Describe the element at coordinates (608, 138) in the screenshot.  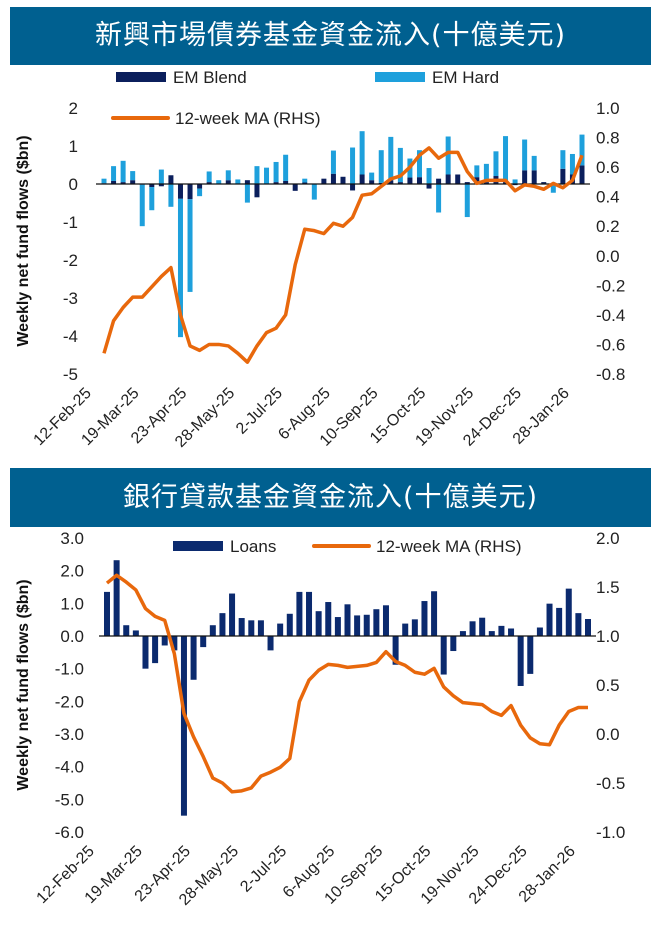
I see `y2-tick-label: 0.8` at that location.